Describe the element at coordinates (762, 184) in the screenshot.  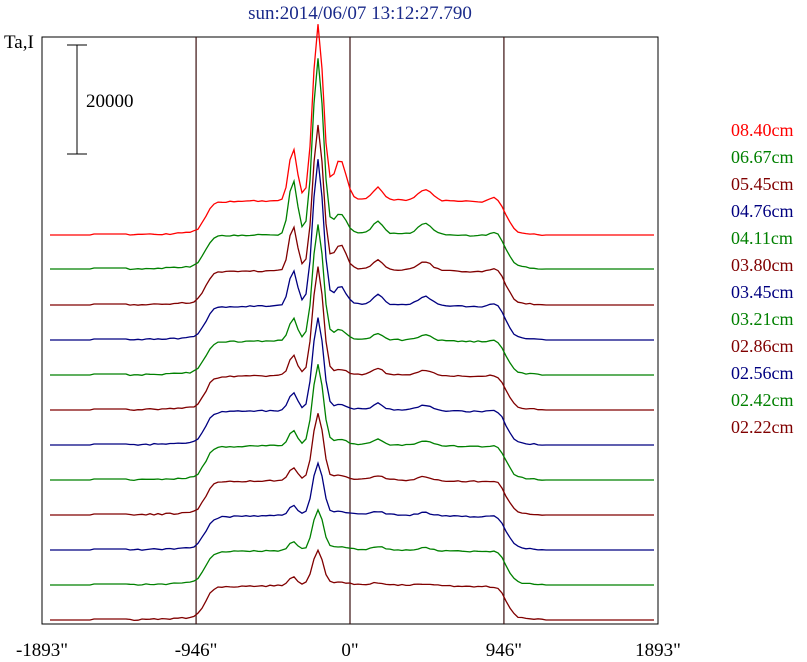
I see `legend-entry: 05.45cm` at that location.